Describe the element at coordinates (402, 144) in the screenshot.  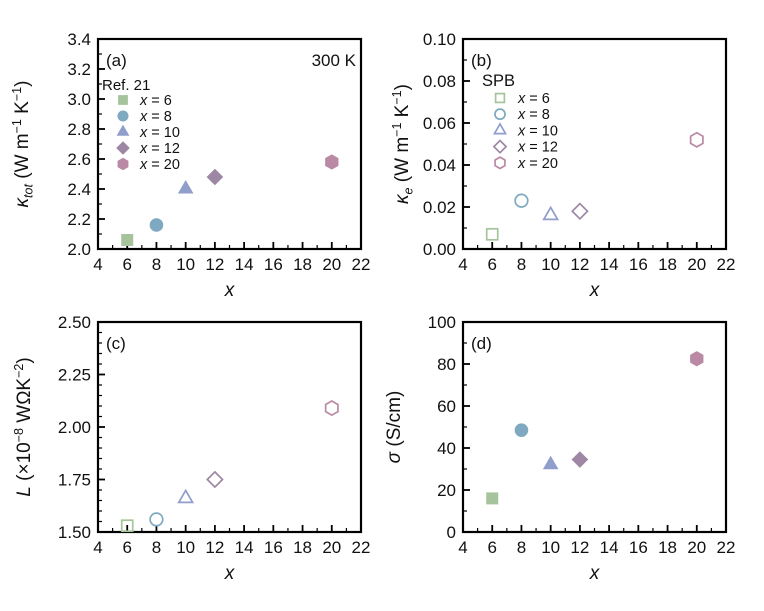
I see `y-axis-label: κe (W m−1 K−1)` at that location.